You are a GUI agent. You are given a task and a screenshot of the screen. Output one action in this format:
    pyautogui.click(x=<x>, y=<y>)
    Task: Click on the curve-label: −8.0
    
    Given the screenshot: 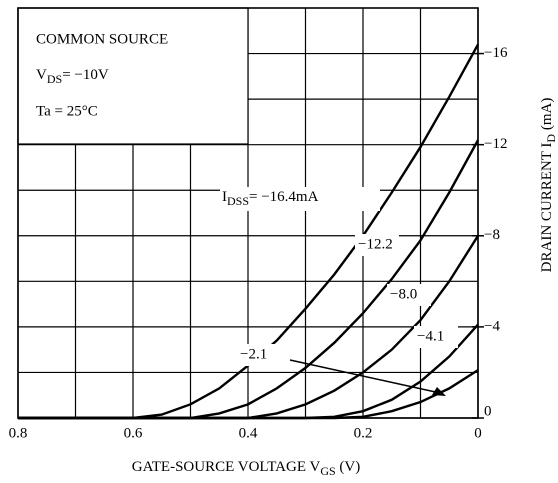 What is the action you would take?
    pyautogui.click(x=403, y=294)
    